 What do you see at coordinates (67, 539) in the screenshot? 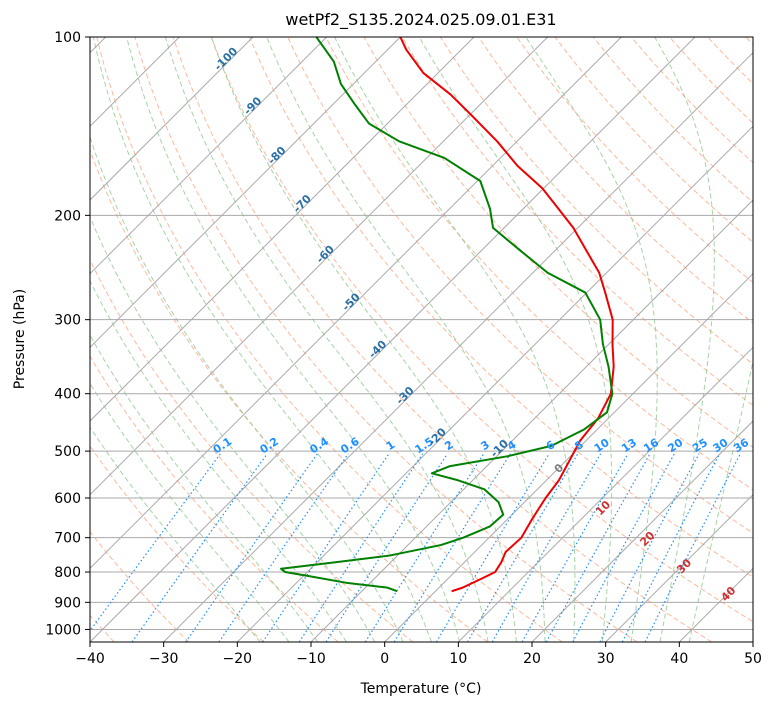
I see `y-tick-label: 700` at bounding box center [67, 539].